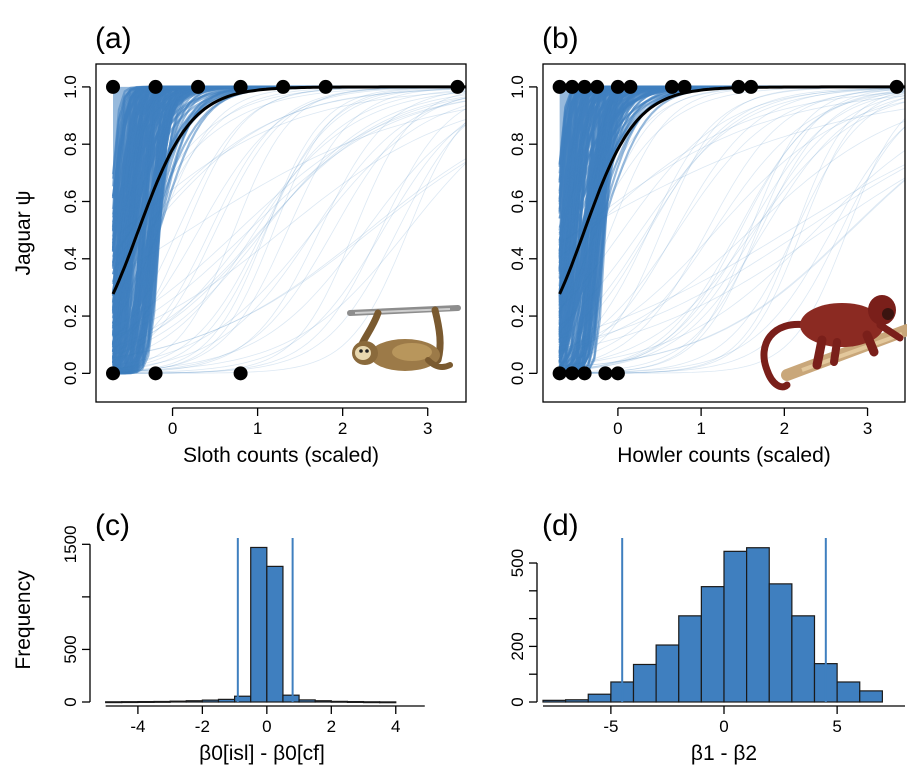  Describe the element at coordinates (172, 428) in the screenshot. I see `x-tick-label-a: 0` at that location.